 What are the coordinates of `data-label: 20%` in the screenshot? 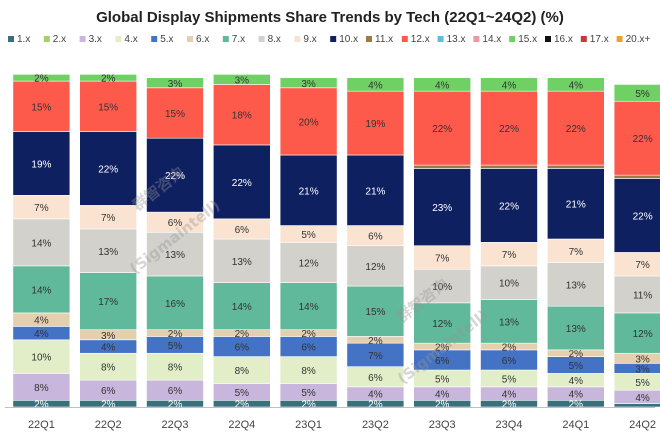 It's located at (309, 122).